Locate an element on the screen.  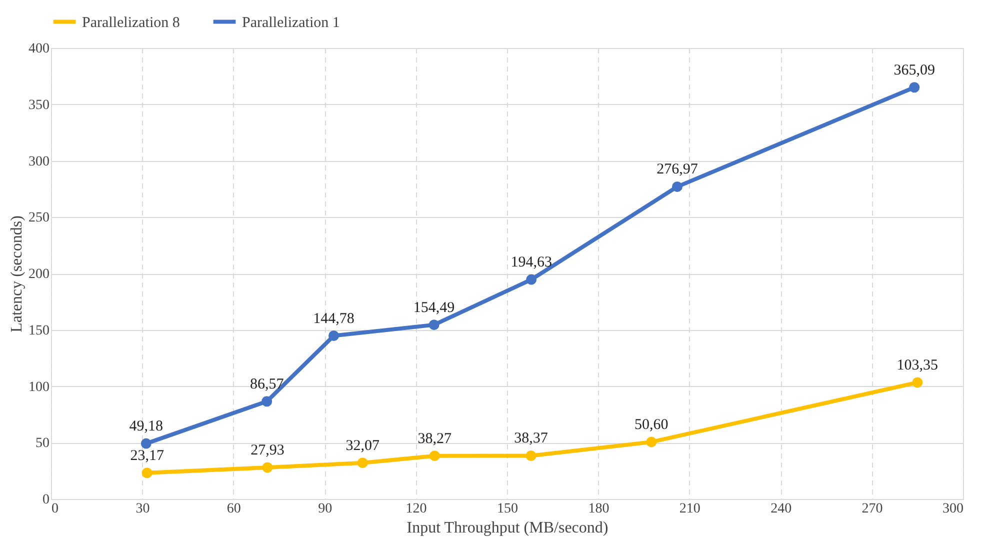
data-label: 103,35 is located at coordinates (917, 365).